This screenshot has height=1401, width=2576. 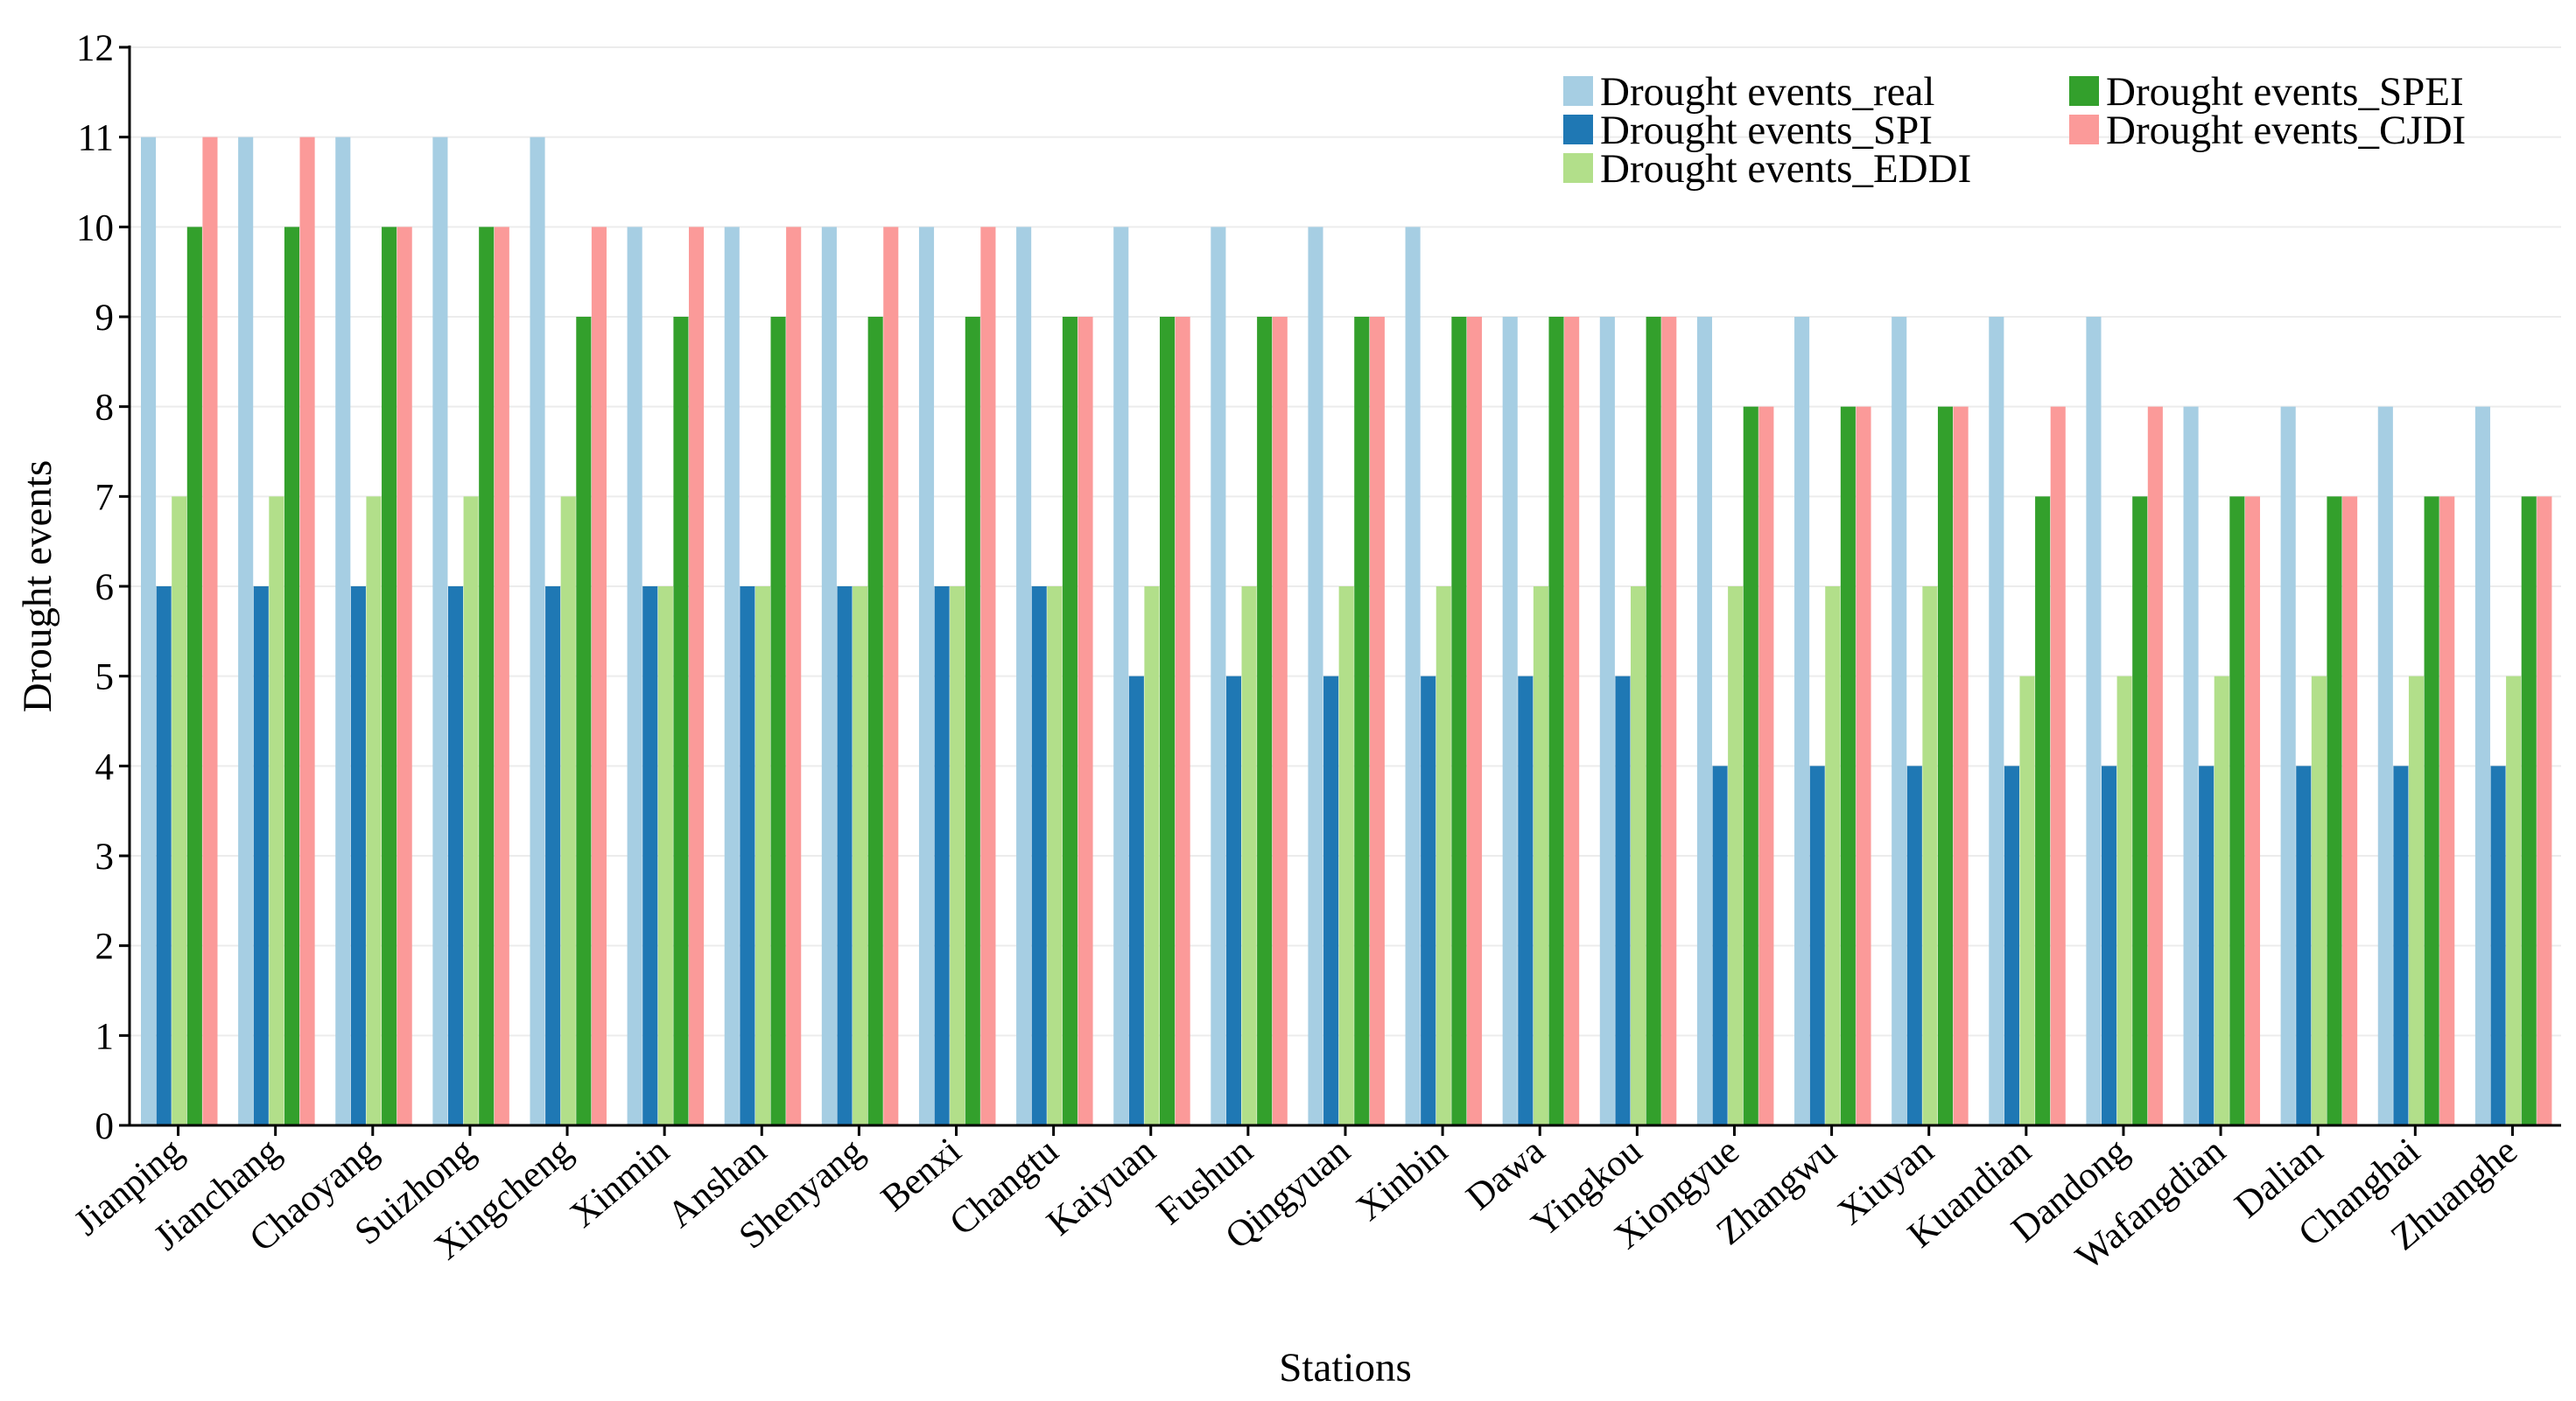 What do you see at coordinates (1541, 856) in the screenshot?
I see `bar-dawa-s2` at bounding box center [1541, 856].